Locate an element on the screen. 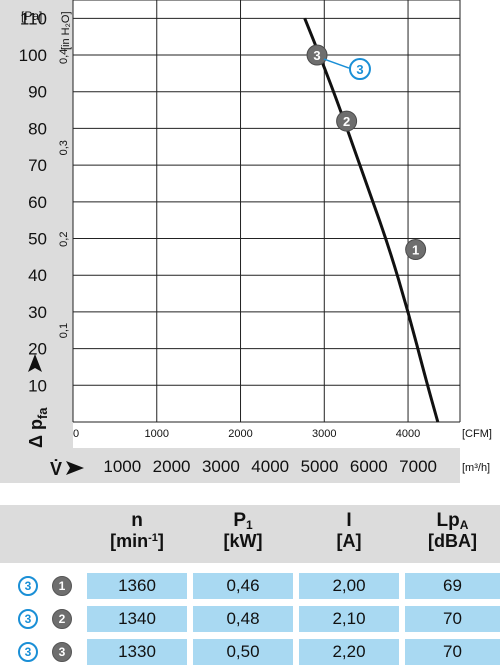 The width and height of the screenshot is (500, 665). header-n-unit: [min-1] is located at coordinates (137, 541).